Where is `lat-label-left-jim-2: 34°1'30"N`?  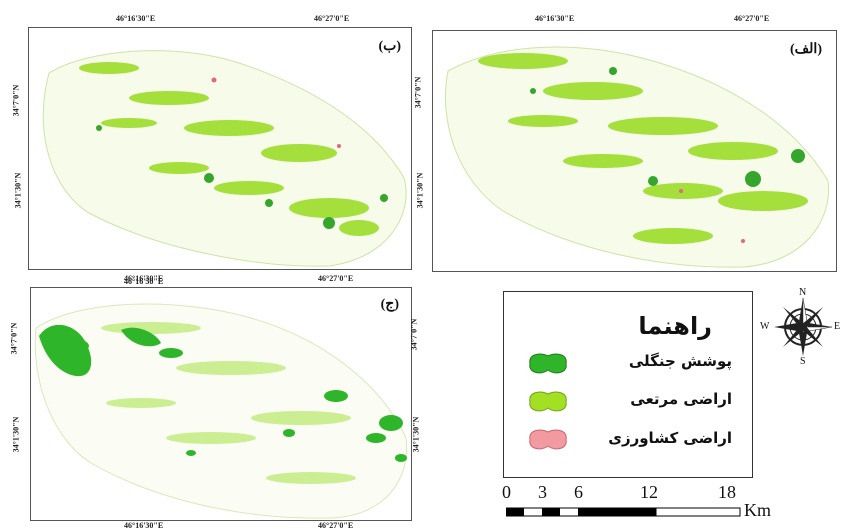
lat-label-left-jim-2: 34°1'30"N is located at coordinates (16, 434).